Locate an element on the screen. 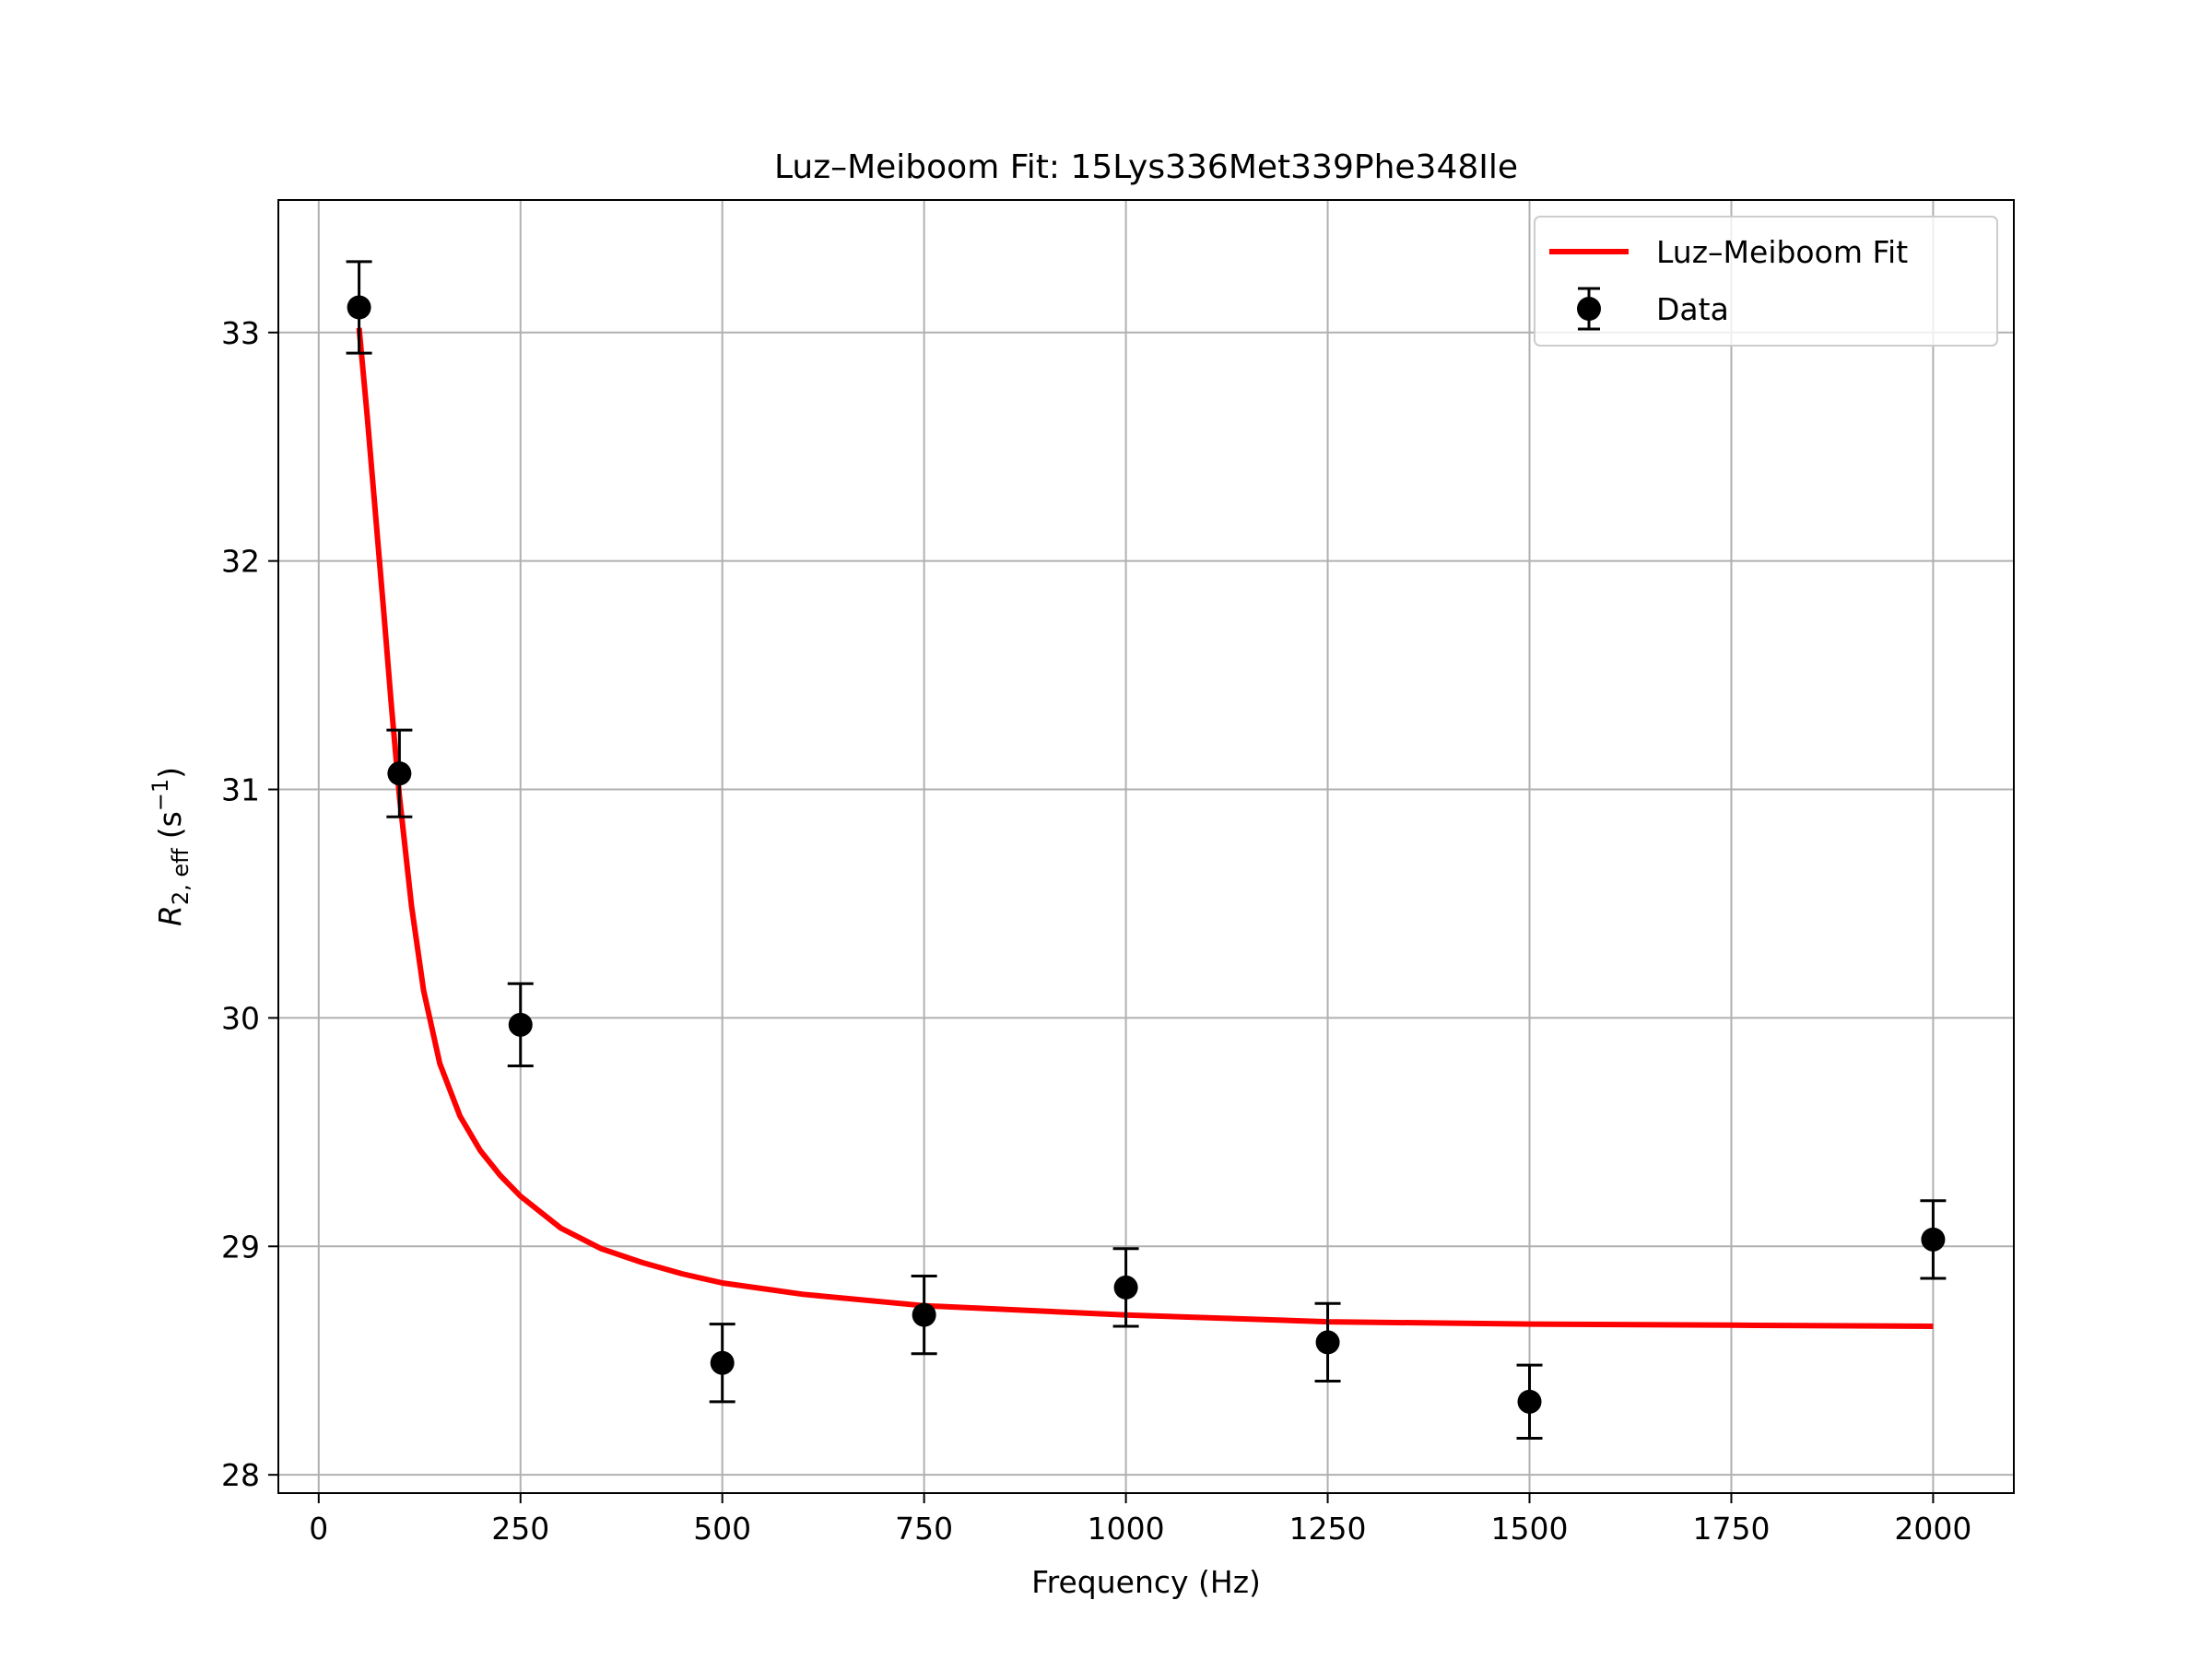 This screenshot has width=2212, height=1659. legend-box is located at coordinates (1766, 281).